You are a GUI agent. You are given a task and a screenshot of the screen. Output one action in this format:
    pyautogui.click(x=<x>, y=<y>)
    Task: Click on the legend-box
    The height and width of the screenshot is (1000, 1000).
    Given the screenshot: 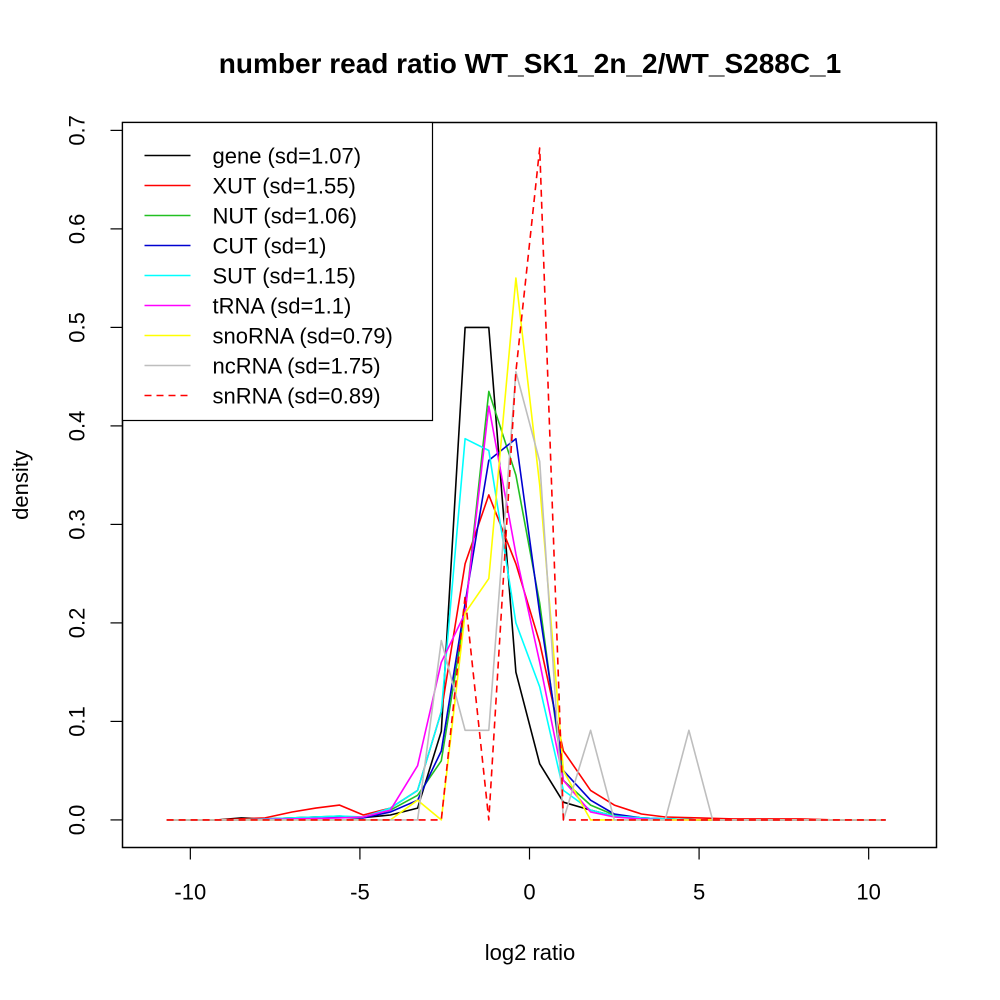 What is the action you would take?
    pyautogui.click(x=277, y=271)
    